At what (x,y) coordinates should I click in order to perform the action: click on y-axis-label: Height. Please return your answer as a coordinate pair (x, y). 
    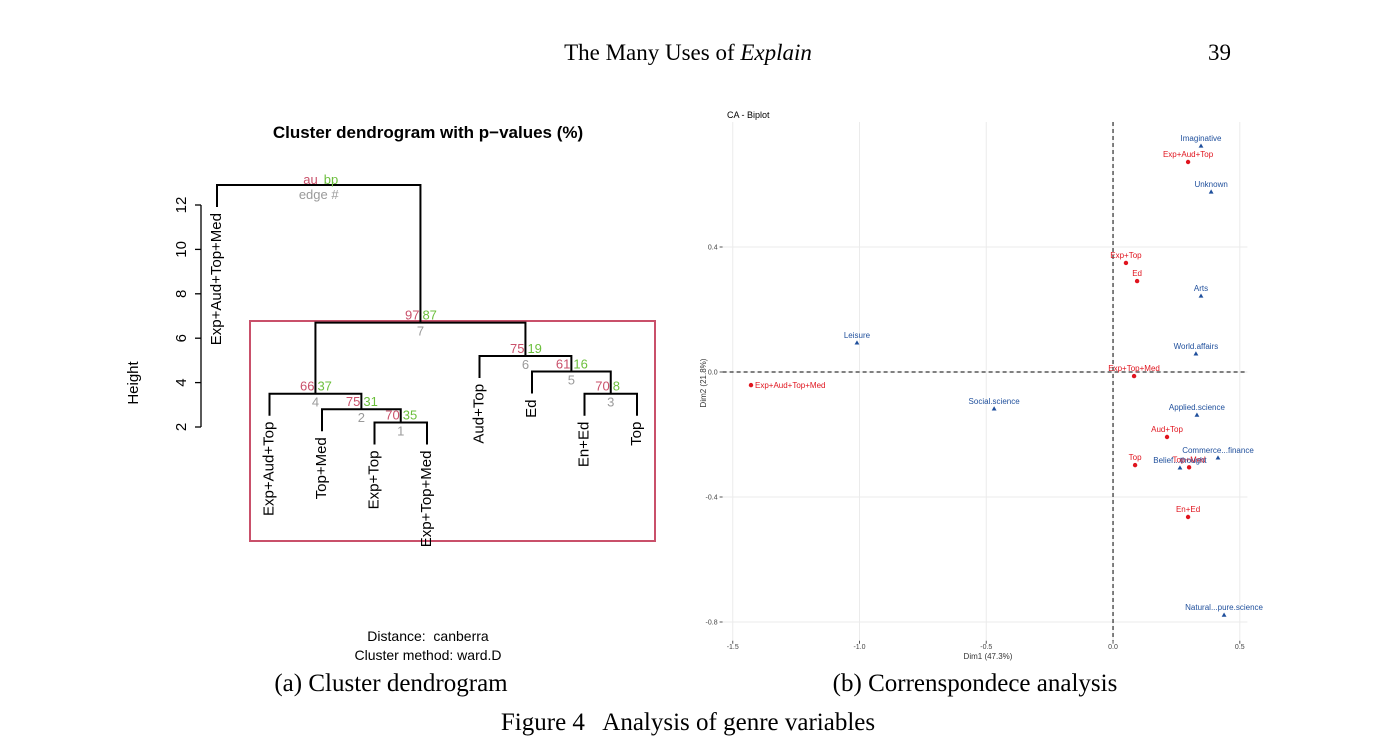
    Looking at the image, I should click on (133, 382).